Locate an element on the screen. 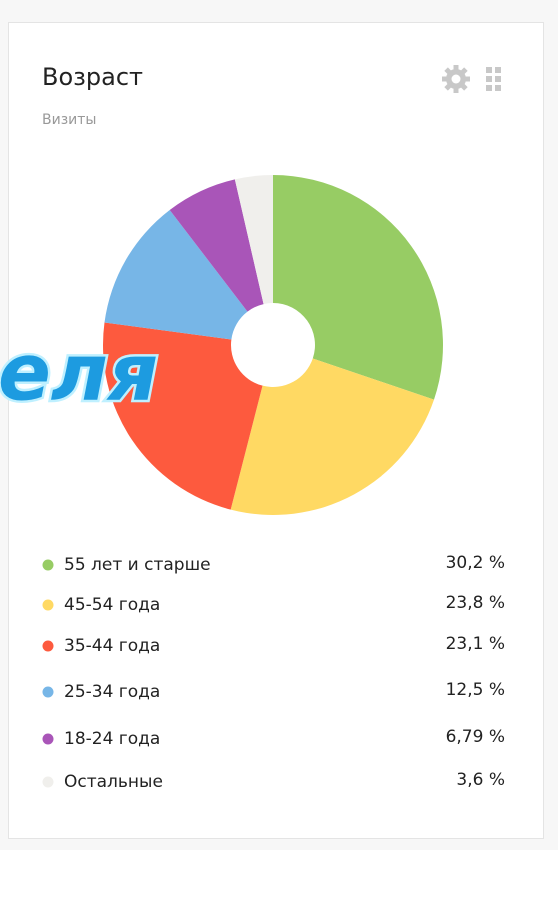  value-label: 12,5 % is located at coordinates (475, 690).